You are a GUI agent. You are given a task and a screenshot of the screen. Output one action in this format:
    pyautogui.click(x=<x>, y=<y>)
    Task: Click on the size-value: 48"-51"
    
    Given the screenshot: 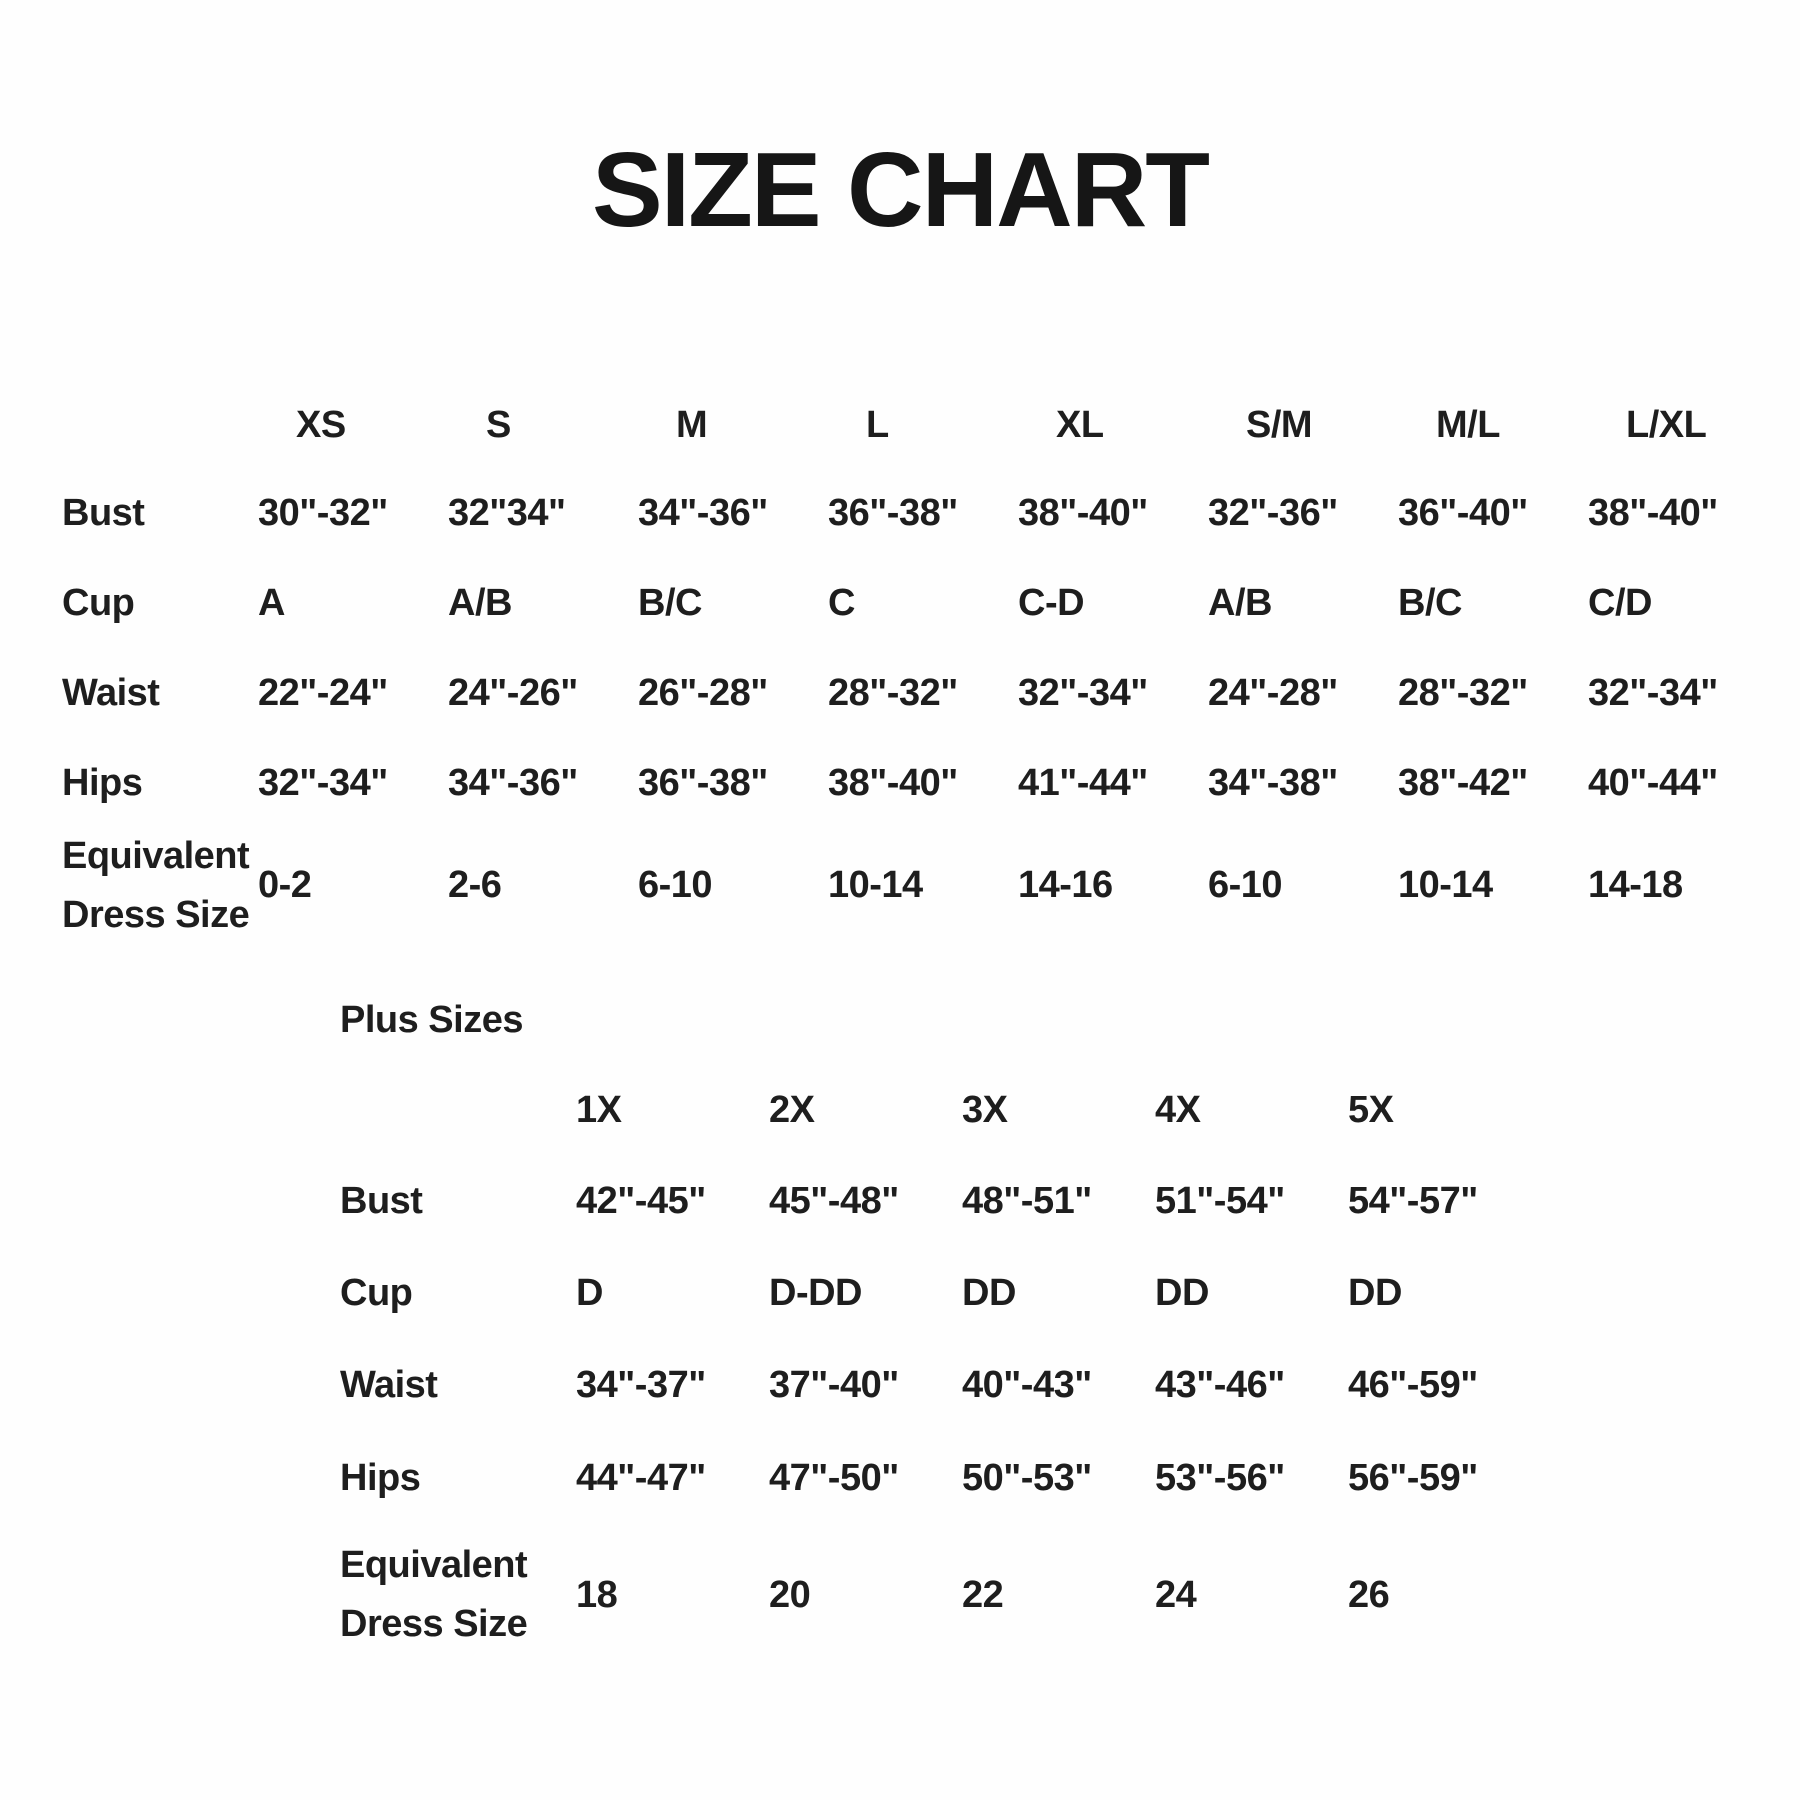 What is the action you would take?
    pyautogui.click(x=1027, y=1200)
    